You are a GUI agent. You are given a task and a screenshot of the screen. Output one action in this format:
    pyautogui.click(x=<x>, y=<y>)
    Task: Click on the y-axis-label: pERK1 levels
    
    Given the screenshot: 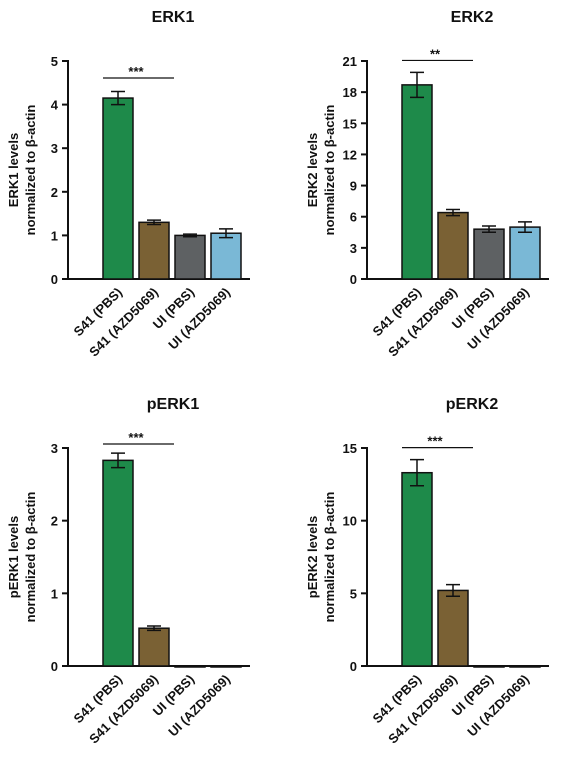 What is the action you would take?
    pyautogui.click(x=13, y=557)
    